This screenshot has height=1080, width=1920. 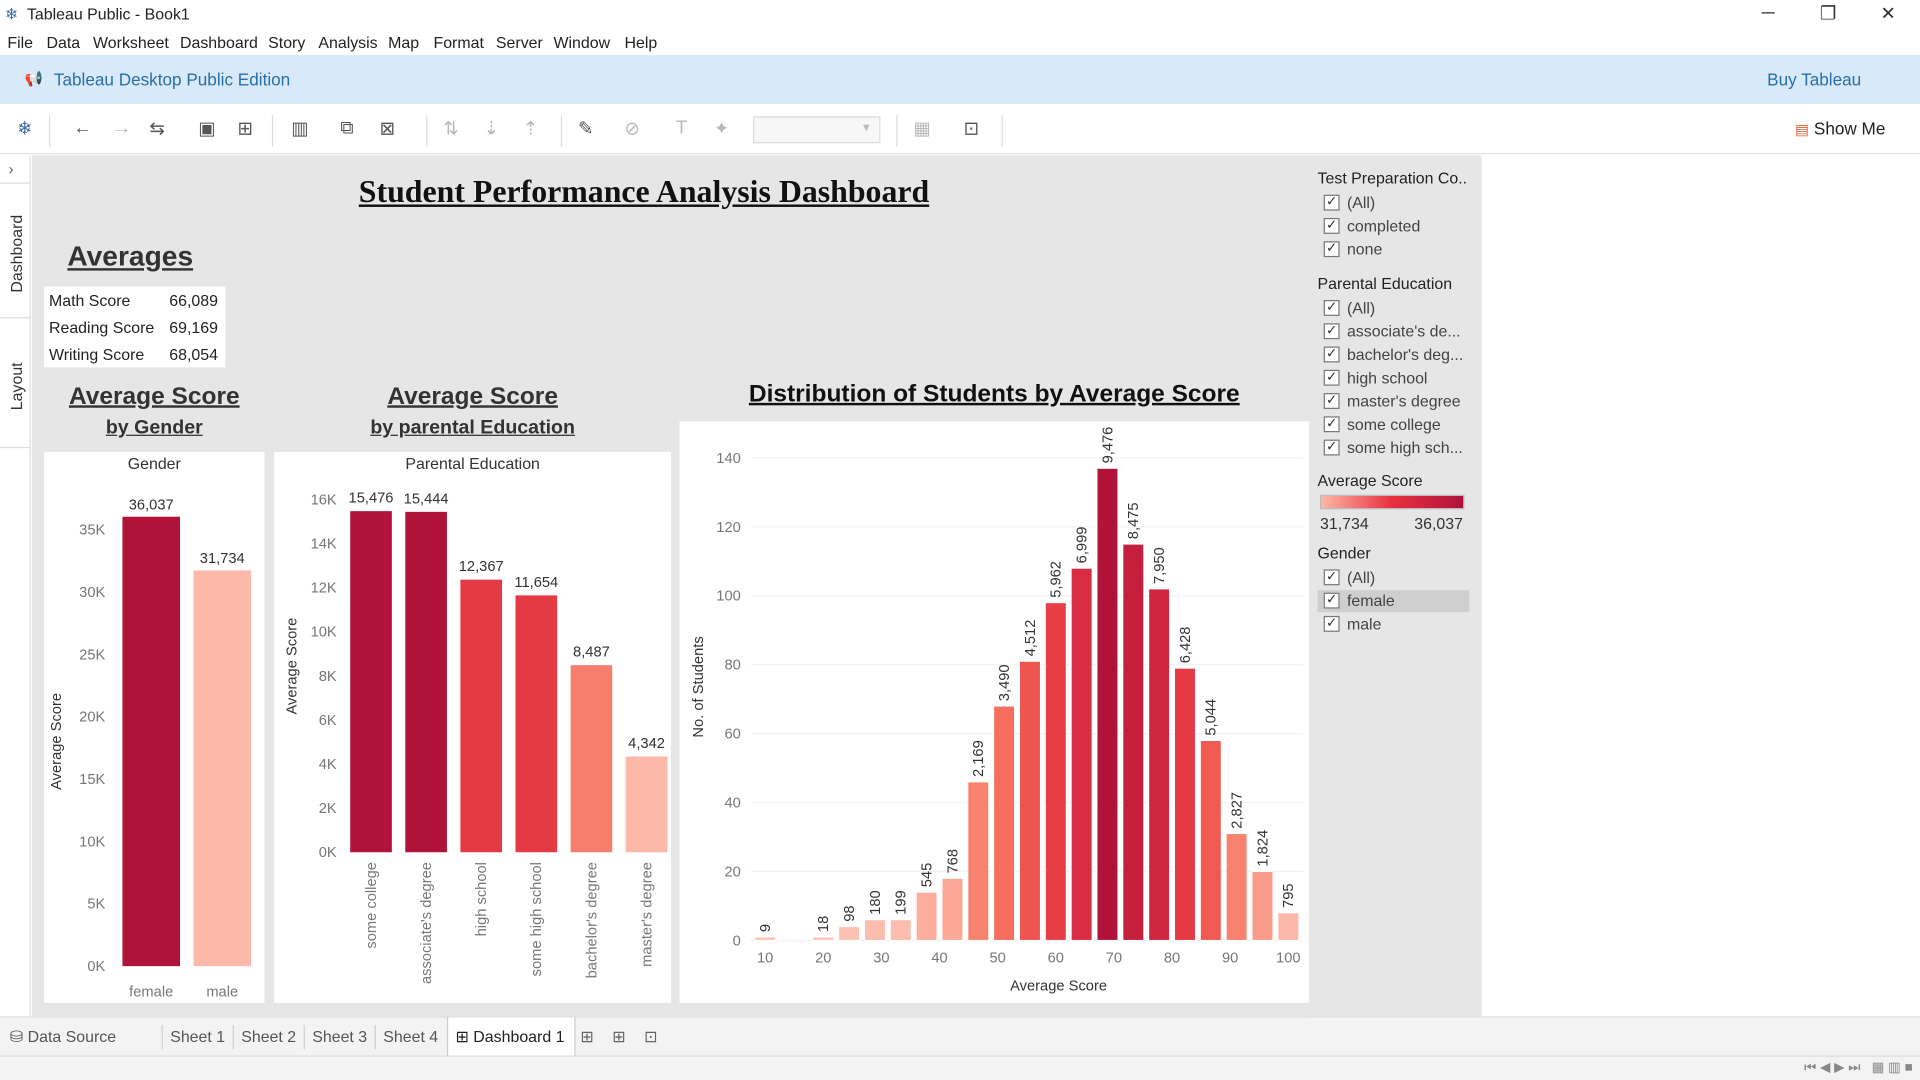 What do you see at coordinates (765, 958) in the screenshot?
I see `x-tick-label: 10` at bounding box center [765, 958].